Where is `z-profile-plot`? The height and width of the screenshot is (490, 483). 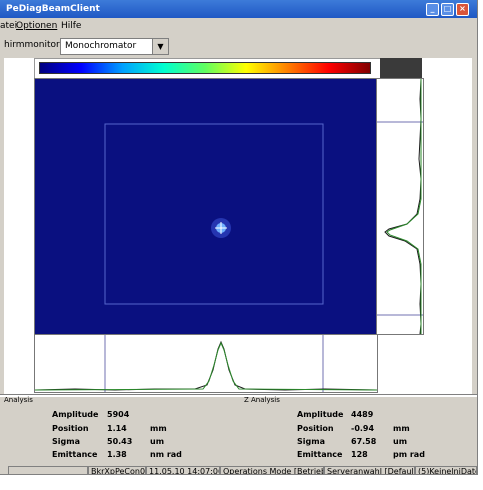 z-profile-plot is located at coordinates (400, 206).